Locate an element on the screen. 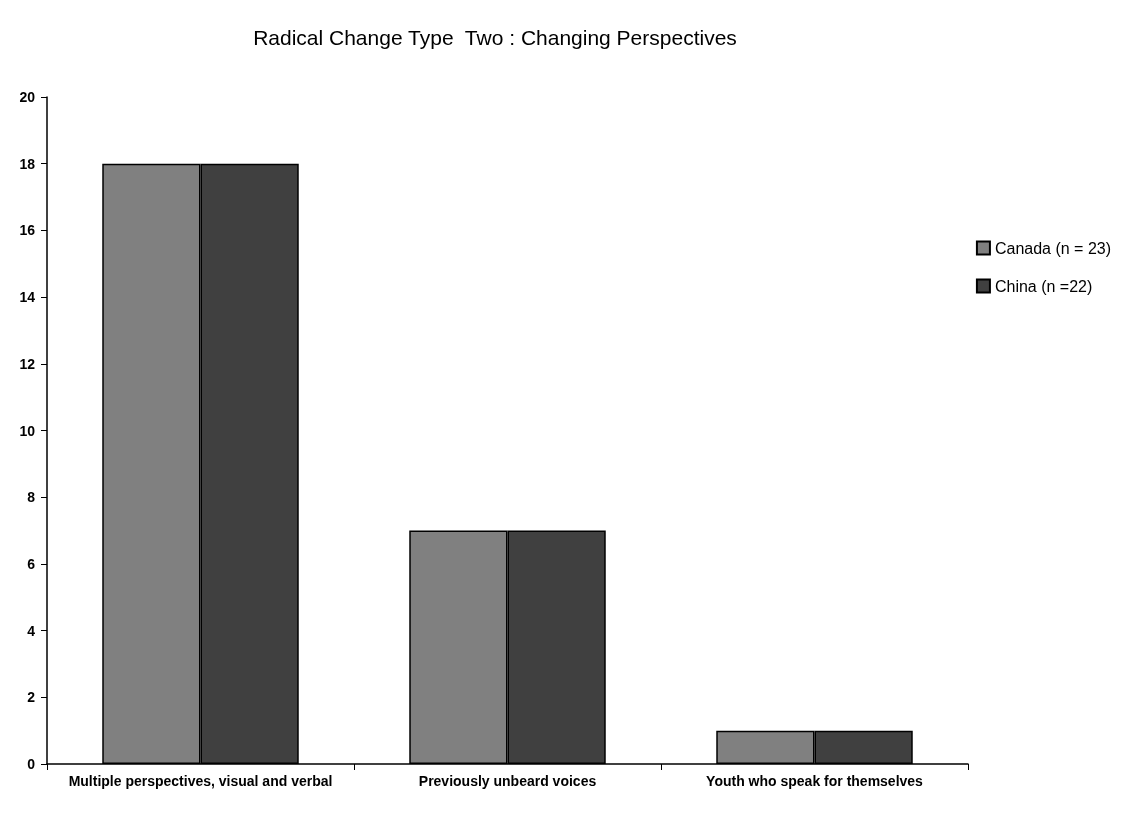 The width and height of the screenshot is (1131, 820). y-tick-label: 0 is located at coordinates (31, 764).